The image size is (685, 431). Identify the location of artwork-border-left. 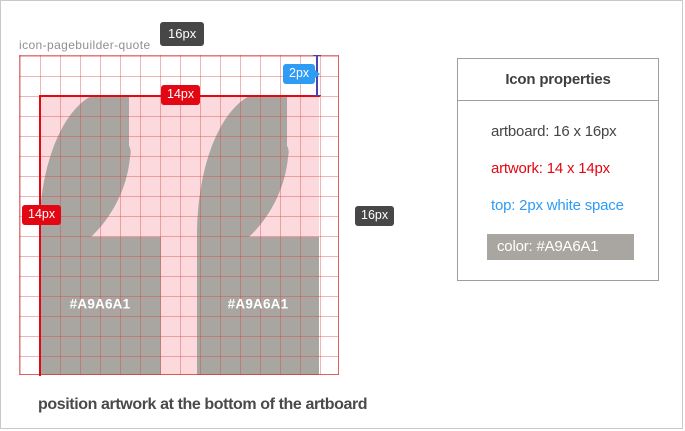
(40, 235).